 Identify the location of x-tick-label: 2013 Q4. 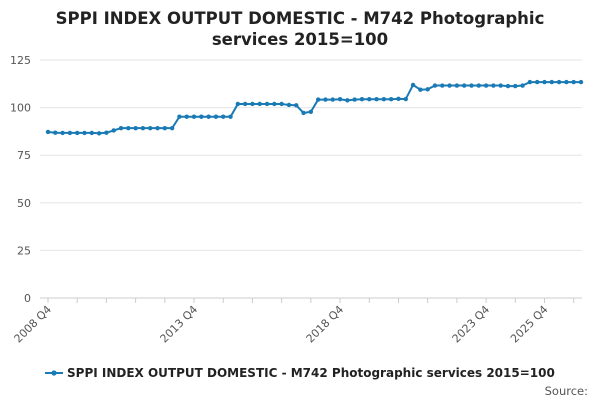
(179, 324).